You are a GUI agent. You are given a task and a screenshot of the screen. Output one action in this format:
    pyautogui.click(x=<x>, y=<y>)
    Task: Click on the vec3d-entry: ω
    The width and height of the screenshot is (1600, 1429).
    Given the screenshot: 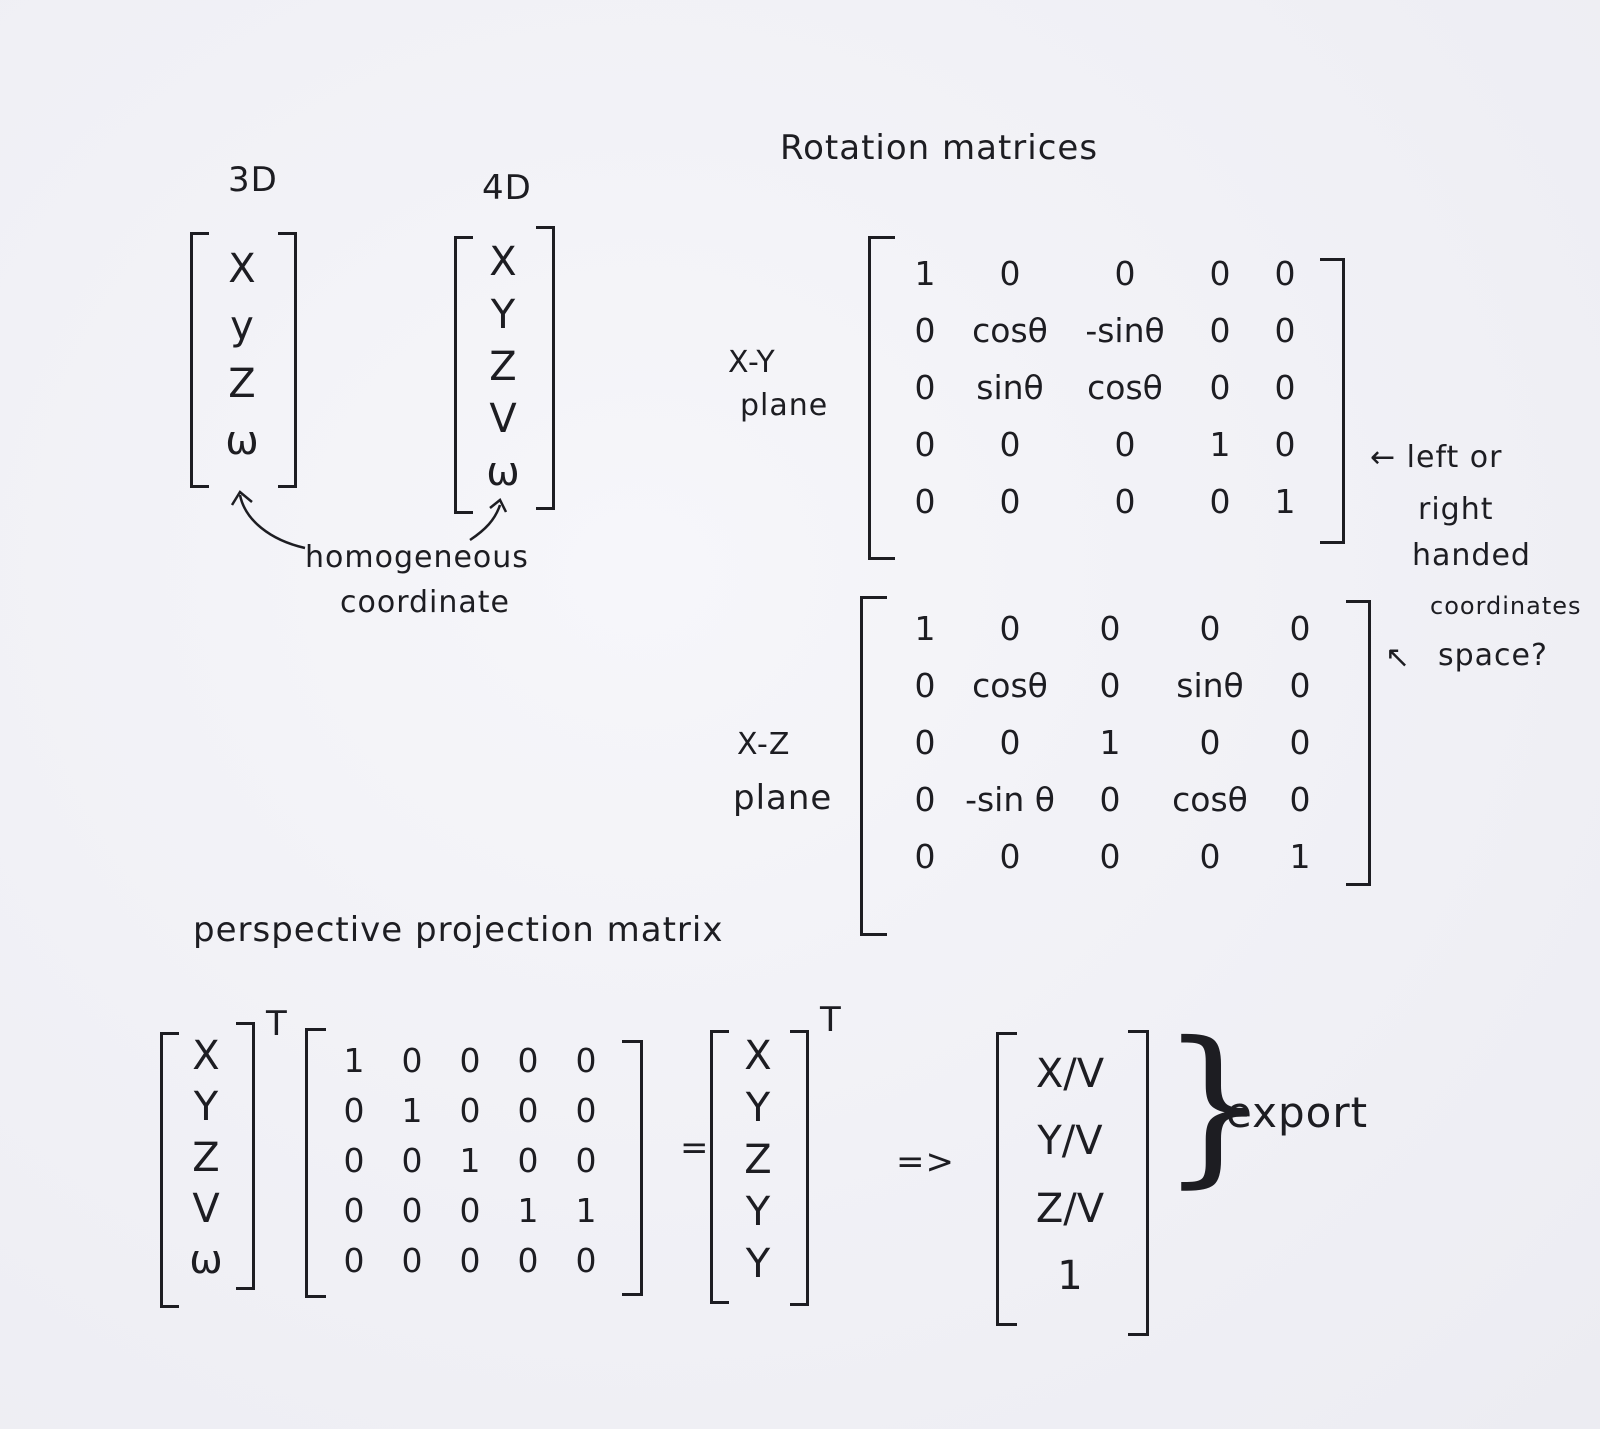 What is the action you would take?
    pyautogui.click(x=242, y=441)
    